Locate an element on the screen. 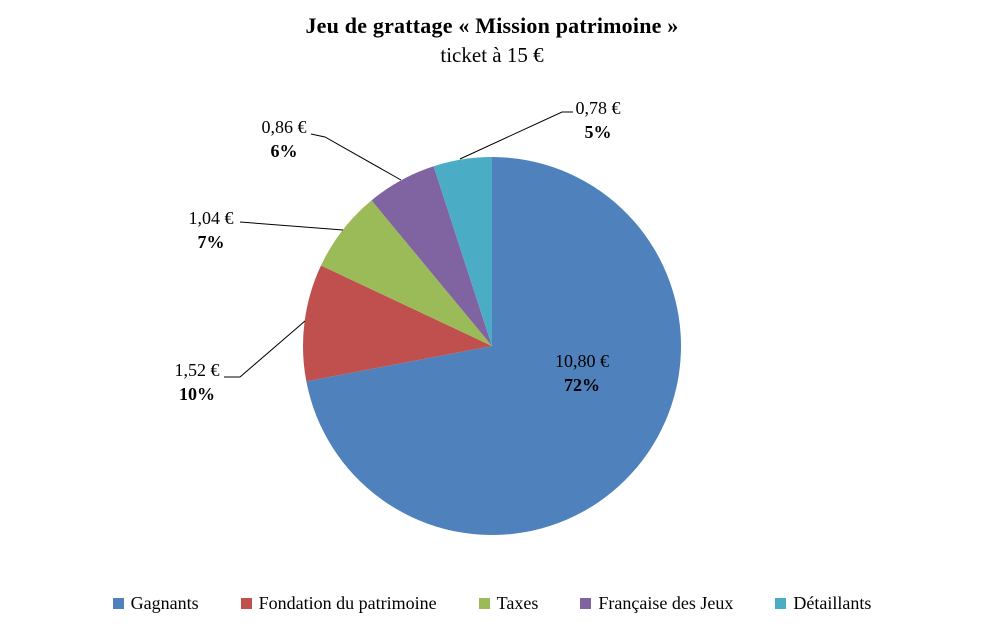  data-label-fondation-du-patrimoine: 1,52 € 10% is located at coordinates (197, 382).